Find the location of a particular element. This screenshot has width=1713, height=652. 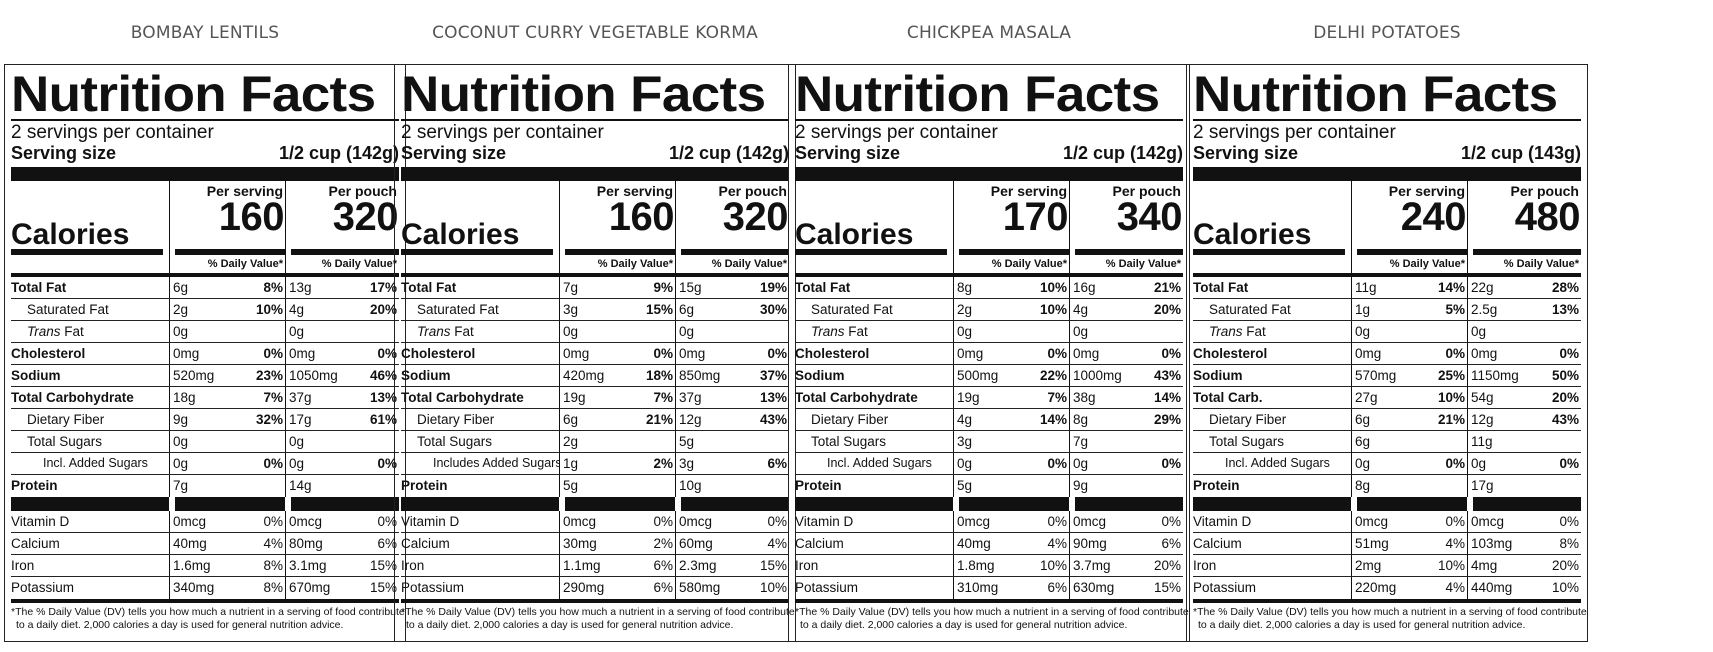

nutrient-row: Saturated Fat 2g 10% 4g 20% is located at coordinates (989, 310).